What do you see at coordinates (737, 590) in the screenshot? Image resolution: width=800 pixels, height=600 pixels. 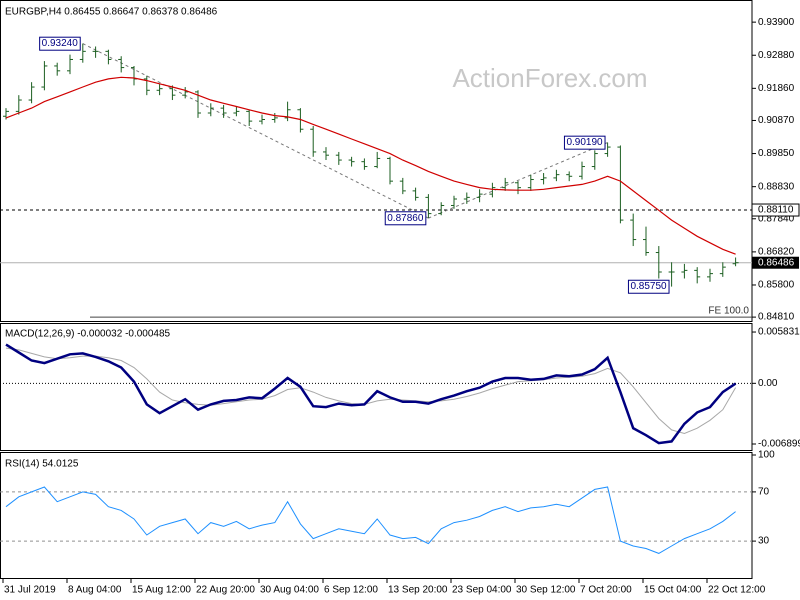 I see `x-tick-label: 22 Oct 12:00` at bounding box center [737, 590].